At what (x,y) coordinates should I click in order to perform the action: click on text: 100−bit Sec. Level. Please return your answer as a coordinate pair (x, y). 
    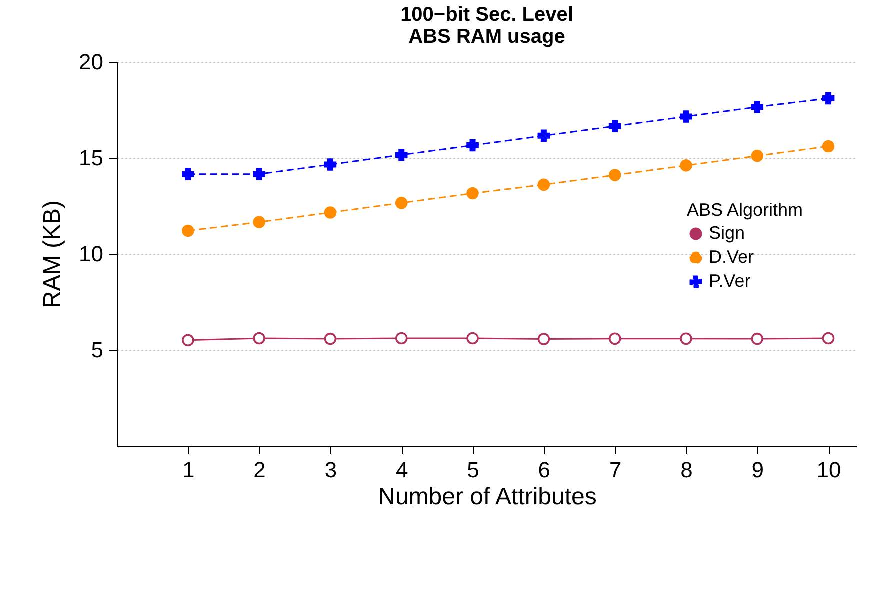
    Looking at the image, I should click on (487, 15).